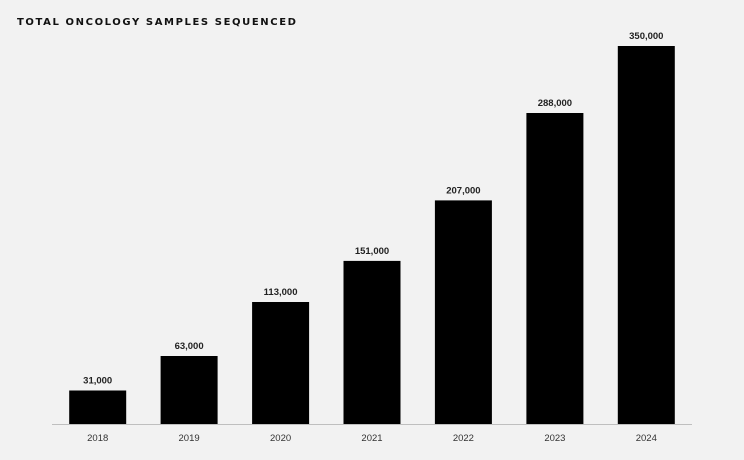 The height and width of the screenshot is (460, 744). What do you see at coordinates (646, 438) in the screenshot?
I see `x-tick-label-2024: 2024` at bounding box center [646, 438].